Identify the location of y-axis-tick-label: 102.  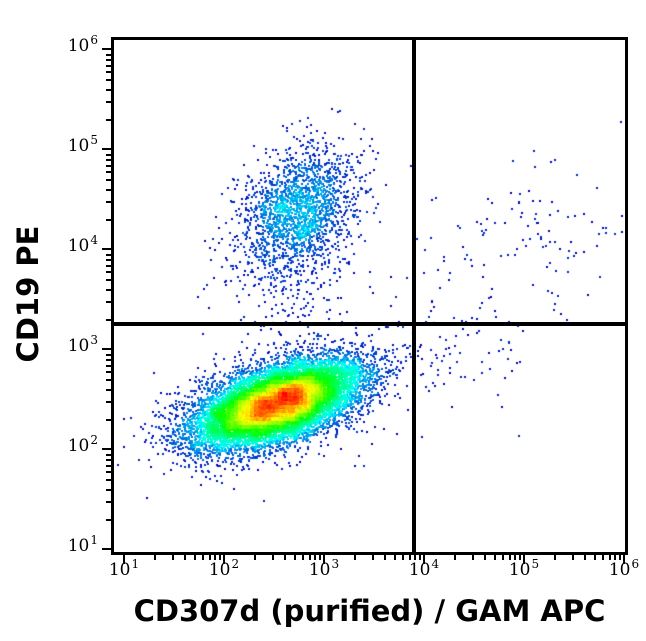
(82, 444).